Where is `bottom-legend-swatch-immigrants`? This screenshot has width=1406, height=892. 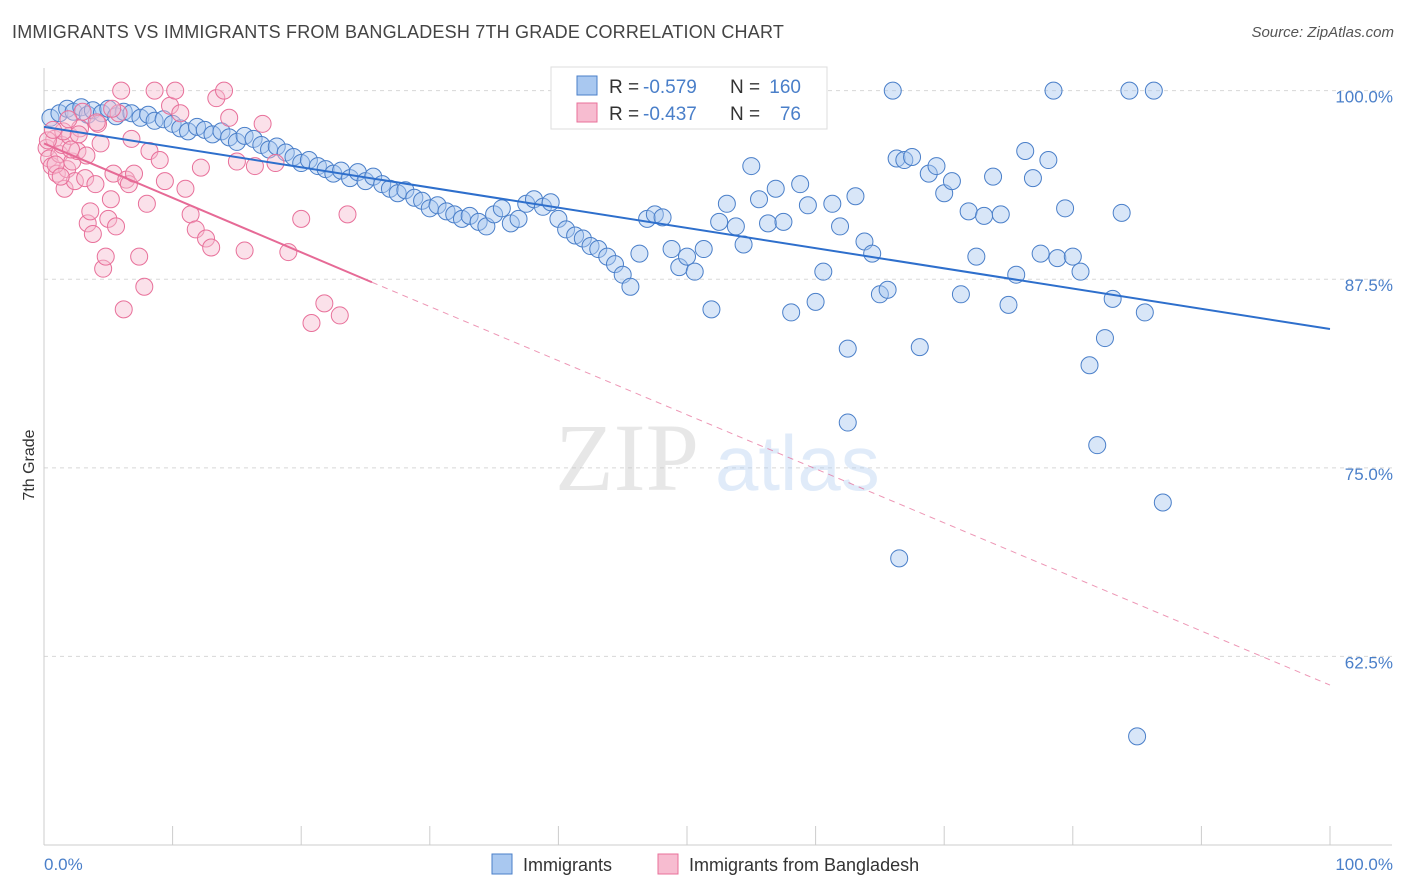 bottom-legend-swatch-immigrants is located at coordinates (502, 864).